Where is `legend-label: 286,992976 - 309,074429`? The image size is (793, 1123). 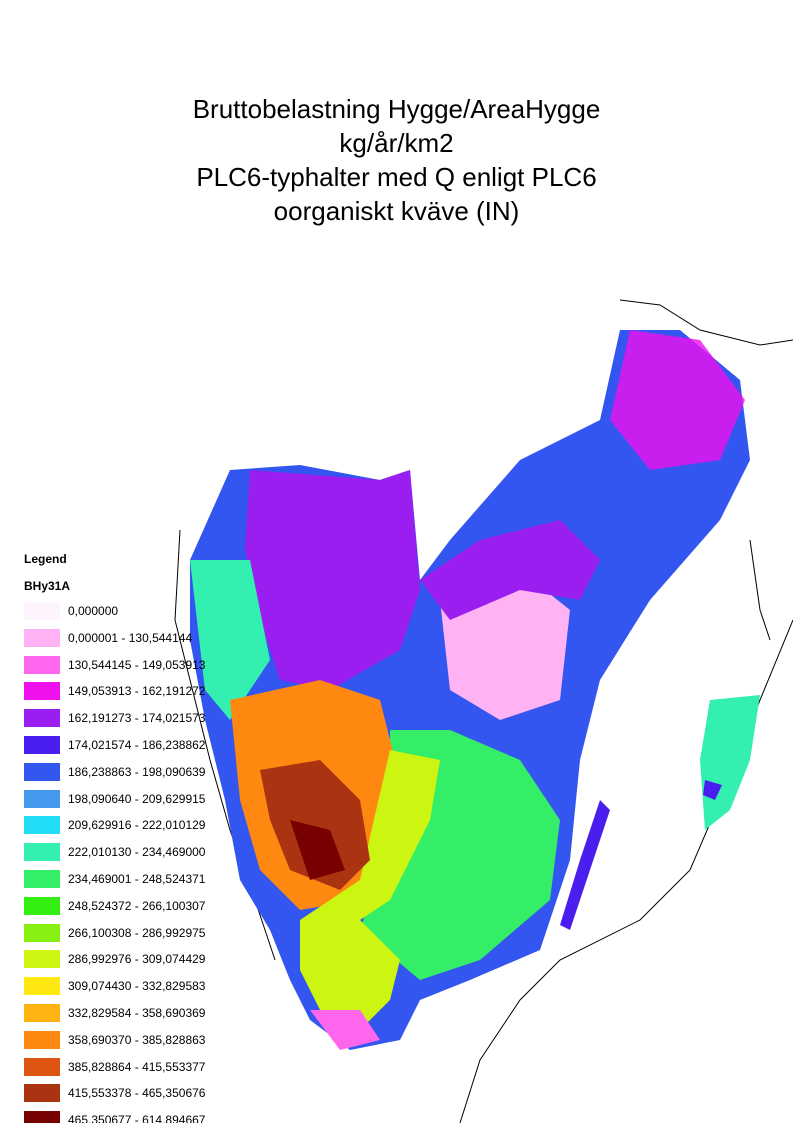 legend-label: 286,992976 - 309,074429 is located at coordinates (137, 959).